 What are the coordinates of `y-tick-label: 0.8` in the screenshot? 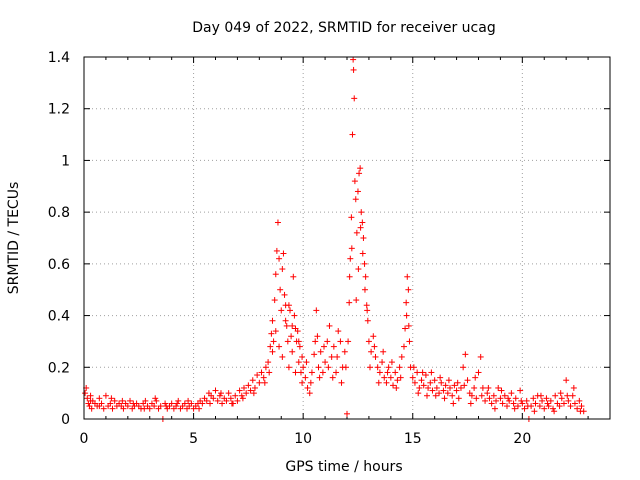 It's located at (59, 213).